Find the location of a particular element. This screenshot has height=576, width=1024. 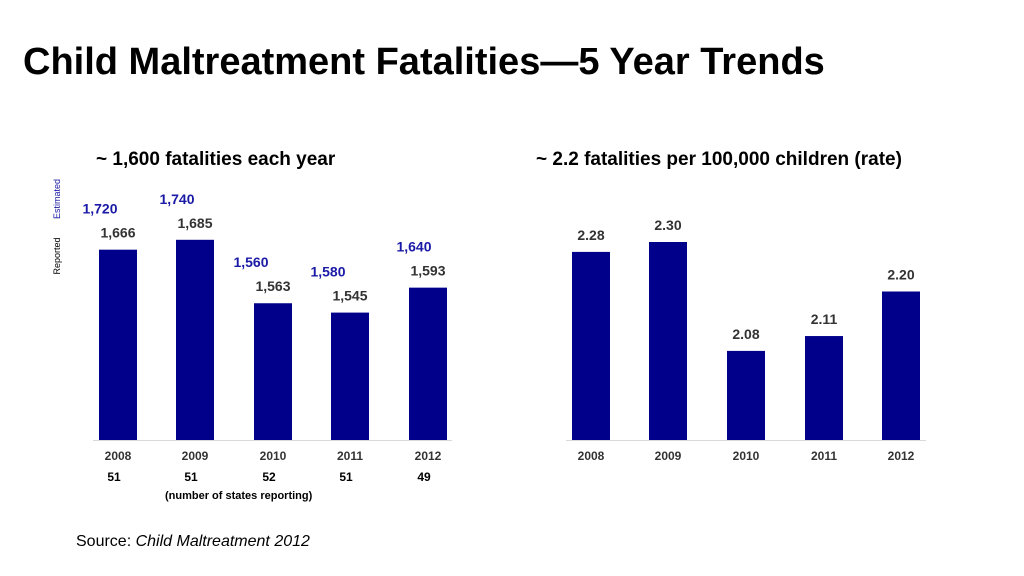

value-label-2011: 2.11 is located at coordinates (824, 319).